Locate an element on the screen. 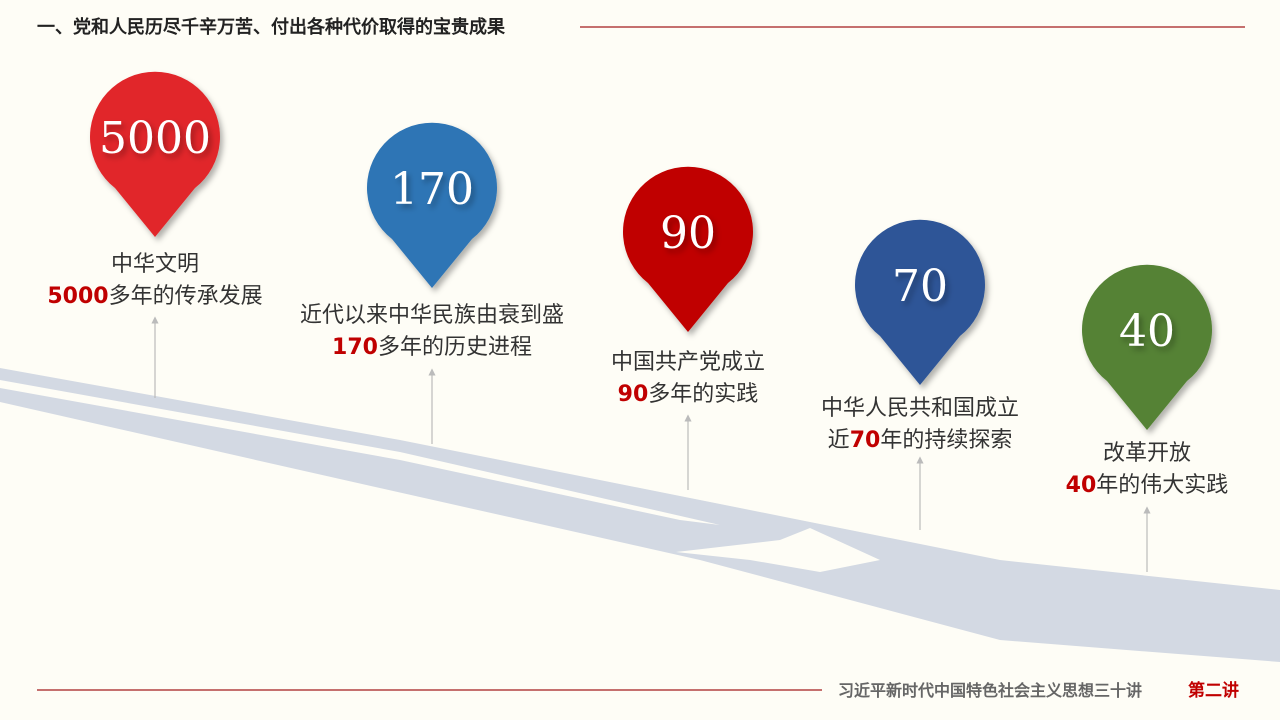 The image size is (1280, 720). caption-highlight: 90 is located at coordinates (633, 394).